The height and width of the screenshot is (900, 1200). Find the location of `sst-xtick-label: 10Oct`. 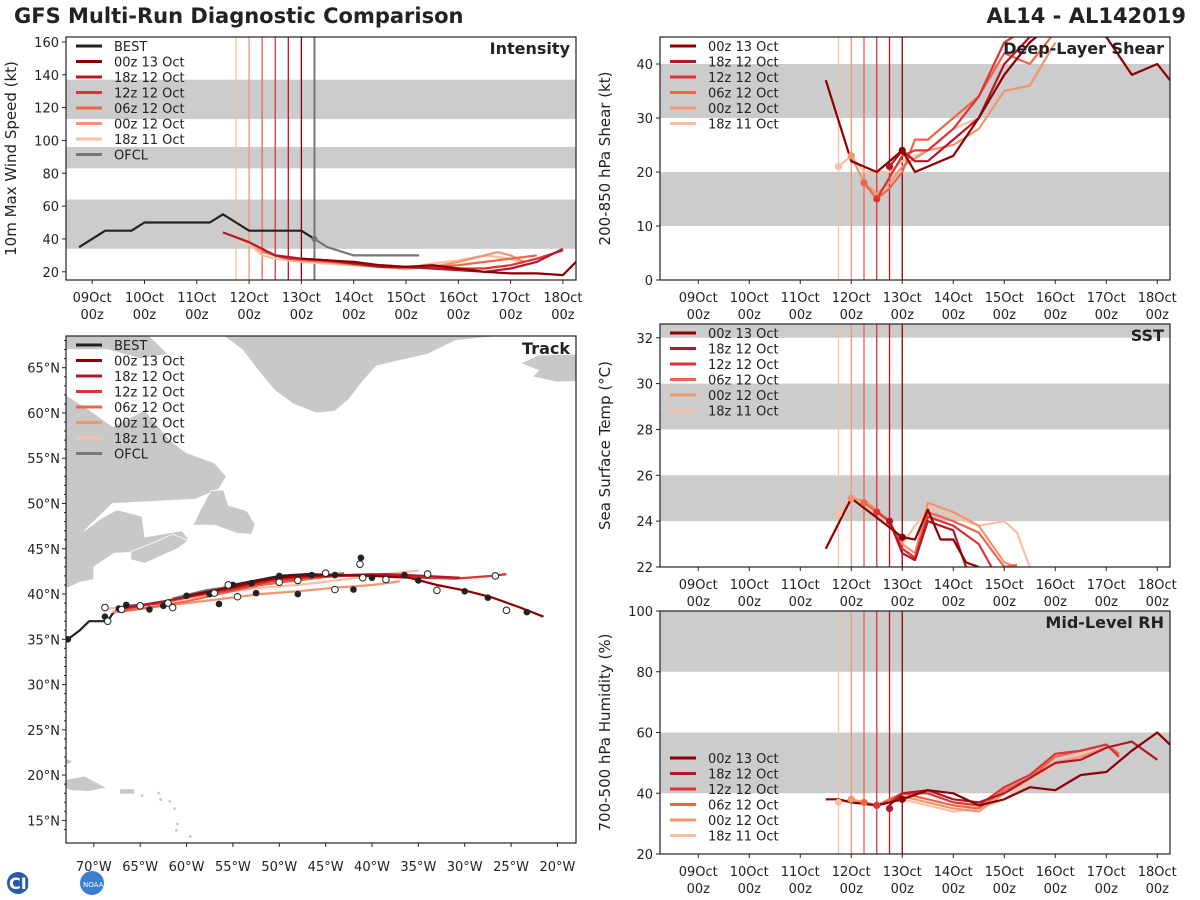

sst-xtick-label: 10Oct is located at coordinates (749, 585).